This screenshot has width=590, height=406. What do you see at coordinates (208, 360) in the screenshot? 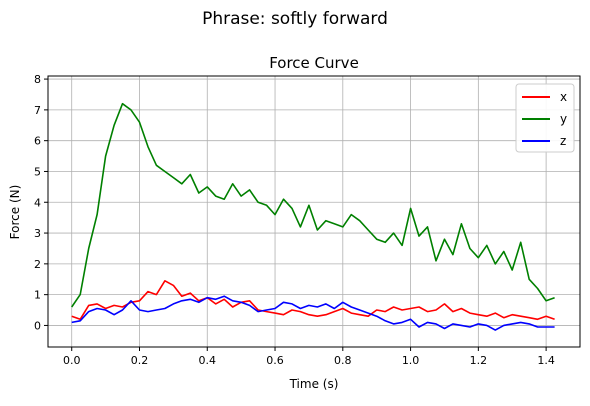
I see `x-tick-label: 0.4` at bounding box center [208, 360].